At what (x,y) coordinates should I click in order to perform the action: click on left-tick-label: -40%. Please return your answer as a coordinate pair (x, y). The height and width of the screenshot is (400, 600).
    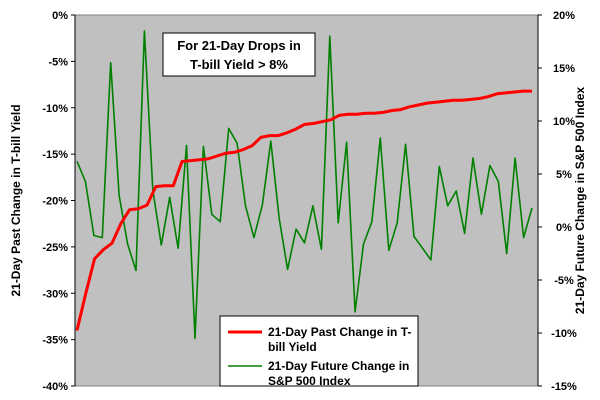
    Looking at the image, I should click on (55, 387).